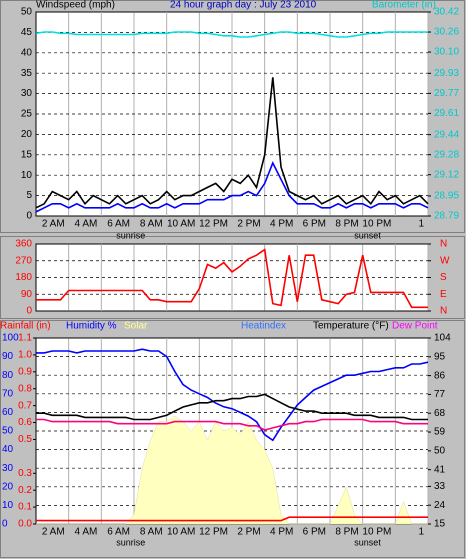  What do you see at coordinates (75, 5) in the screenshot?
I see `ylabel: Windspeed (mph)` at bounding box center [75, 5].